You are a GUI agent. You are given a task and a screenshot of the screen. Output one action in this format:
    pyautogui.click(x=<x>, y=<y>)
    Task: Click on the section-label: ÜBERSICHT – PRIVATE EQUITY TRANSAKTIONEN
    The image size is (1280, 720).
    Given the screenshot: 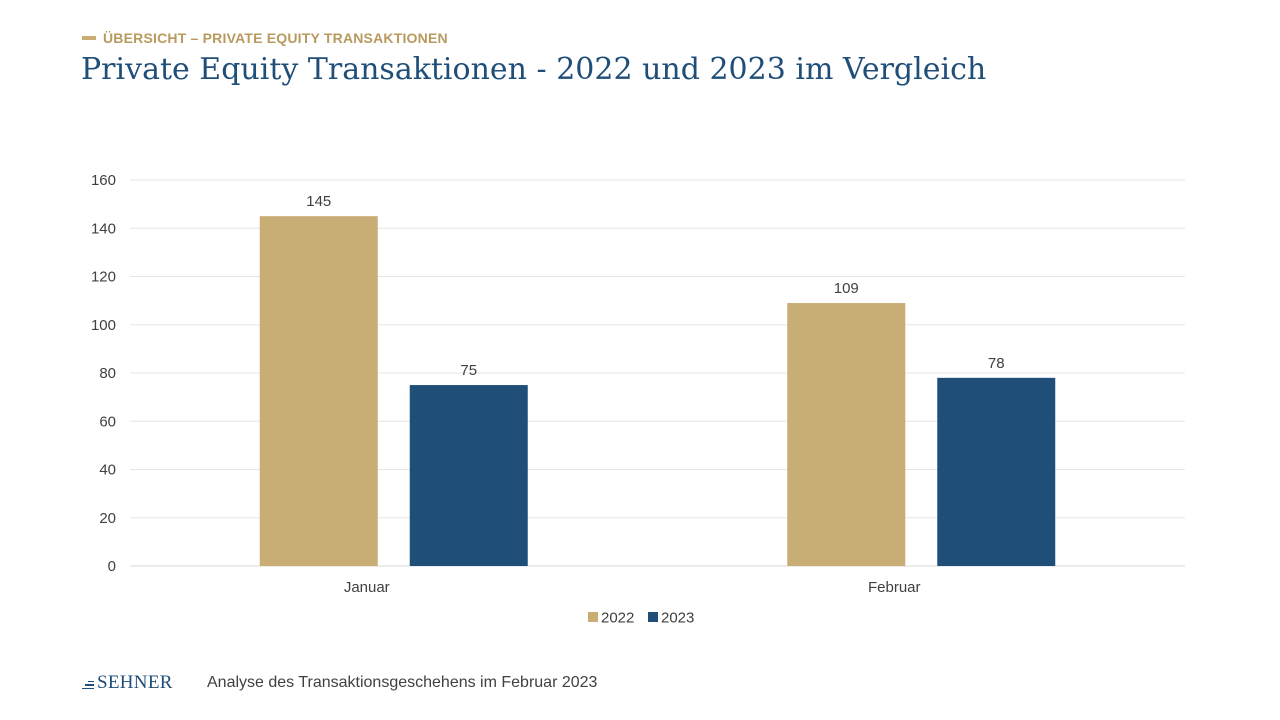 What is the action you would take?
    pyautogui.click(x=265, y=38)
    